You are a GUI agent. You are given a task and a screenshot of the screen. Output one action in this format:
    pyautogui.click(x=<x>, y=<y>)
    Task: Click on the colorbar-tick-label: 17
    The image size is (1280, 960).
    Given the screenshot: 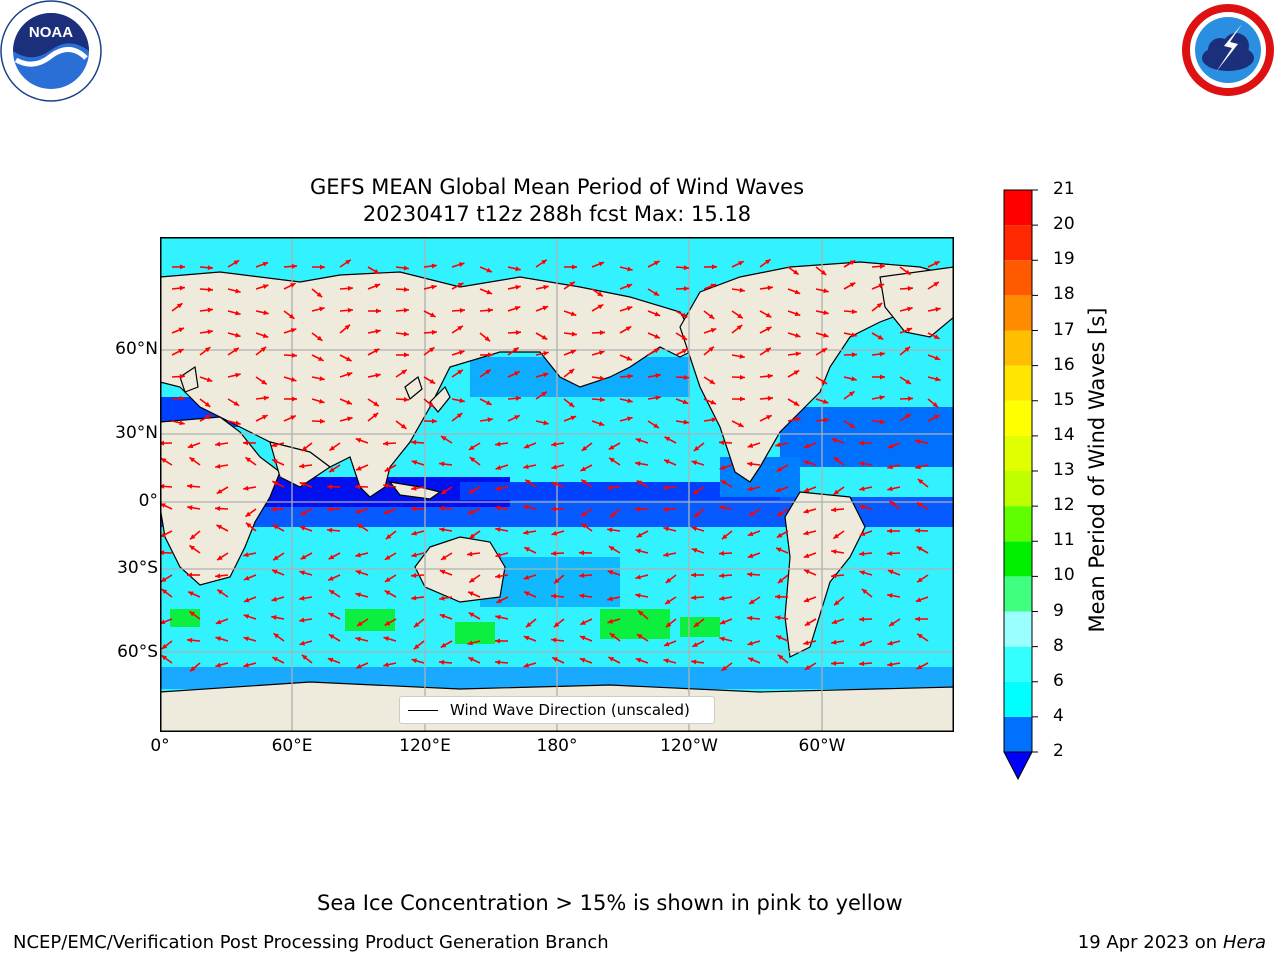 What is the action you would take?
    pyautogui.click(x=1064, y=329)
    